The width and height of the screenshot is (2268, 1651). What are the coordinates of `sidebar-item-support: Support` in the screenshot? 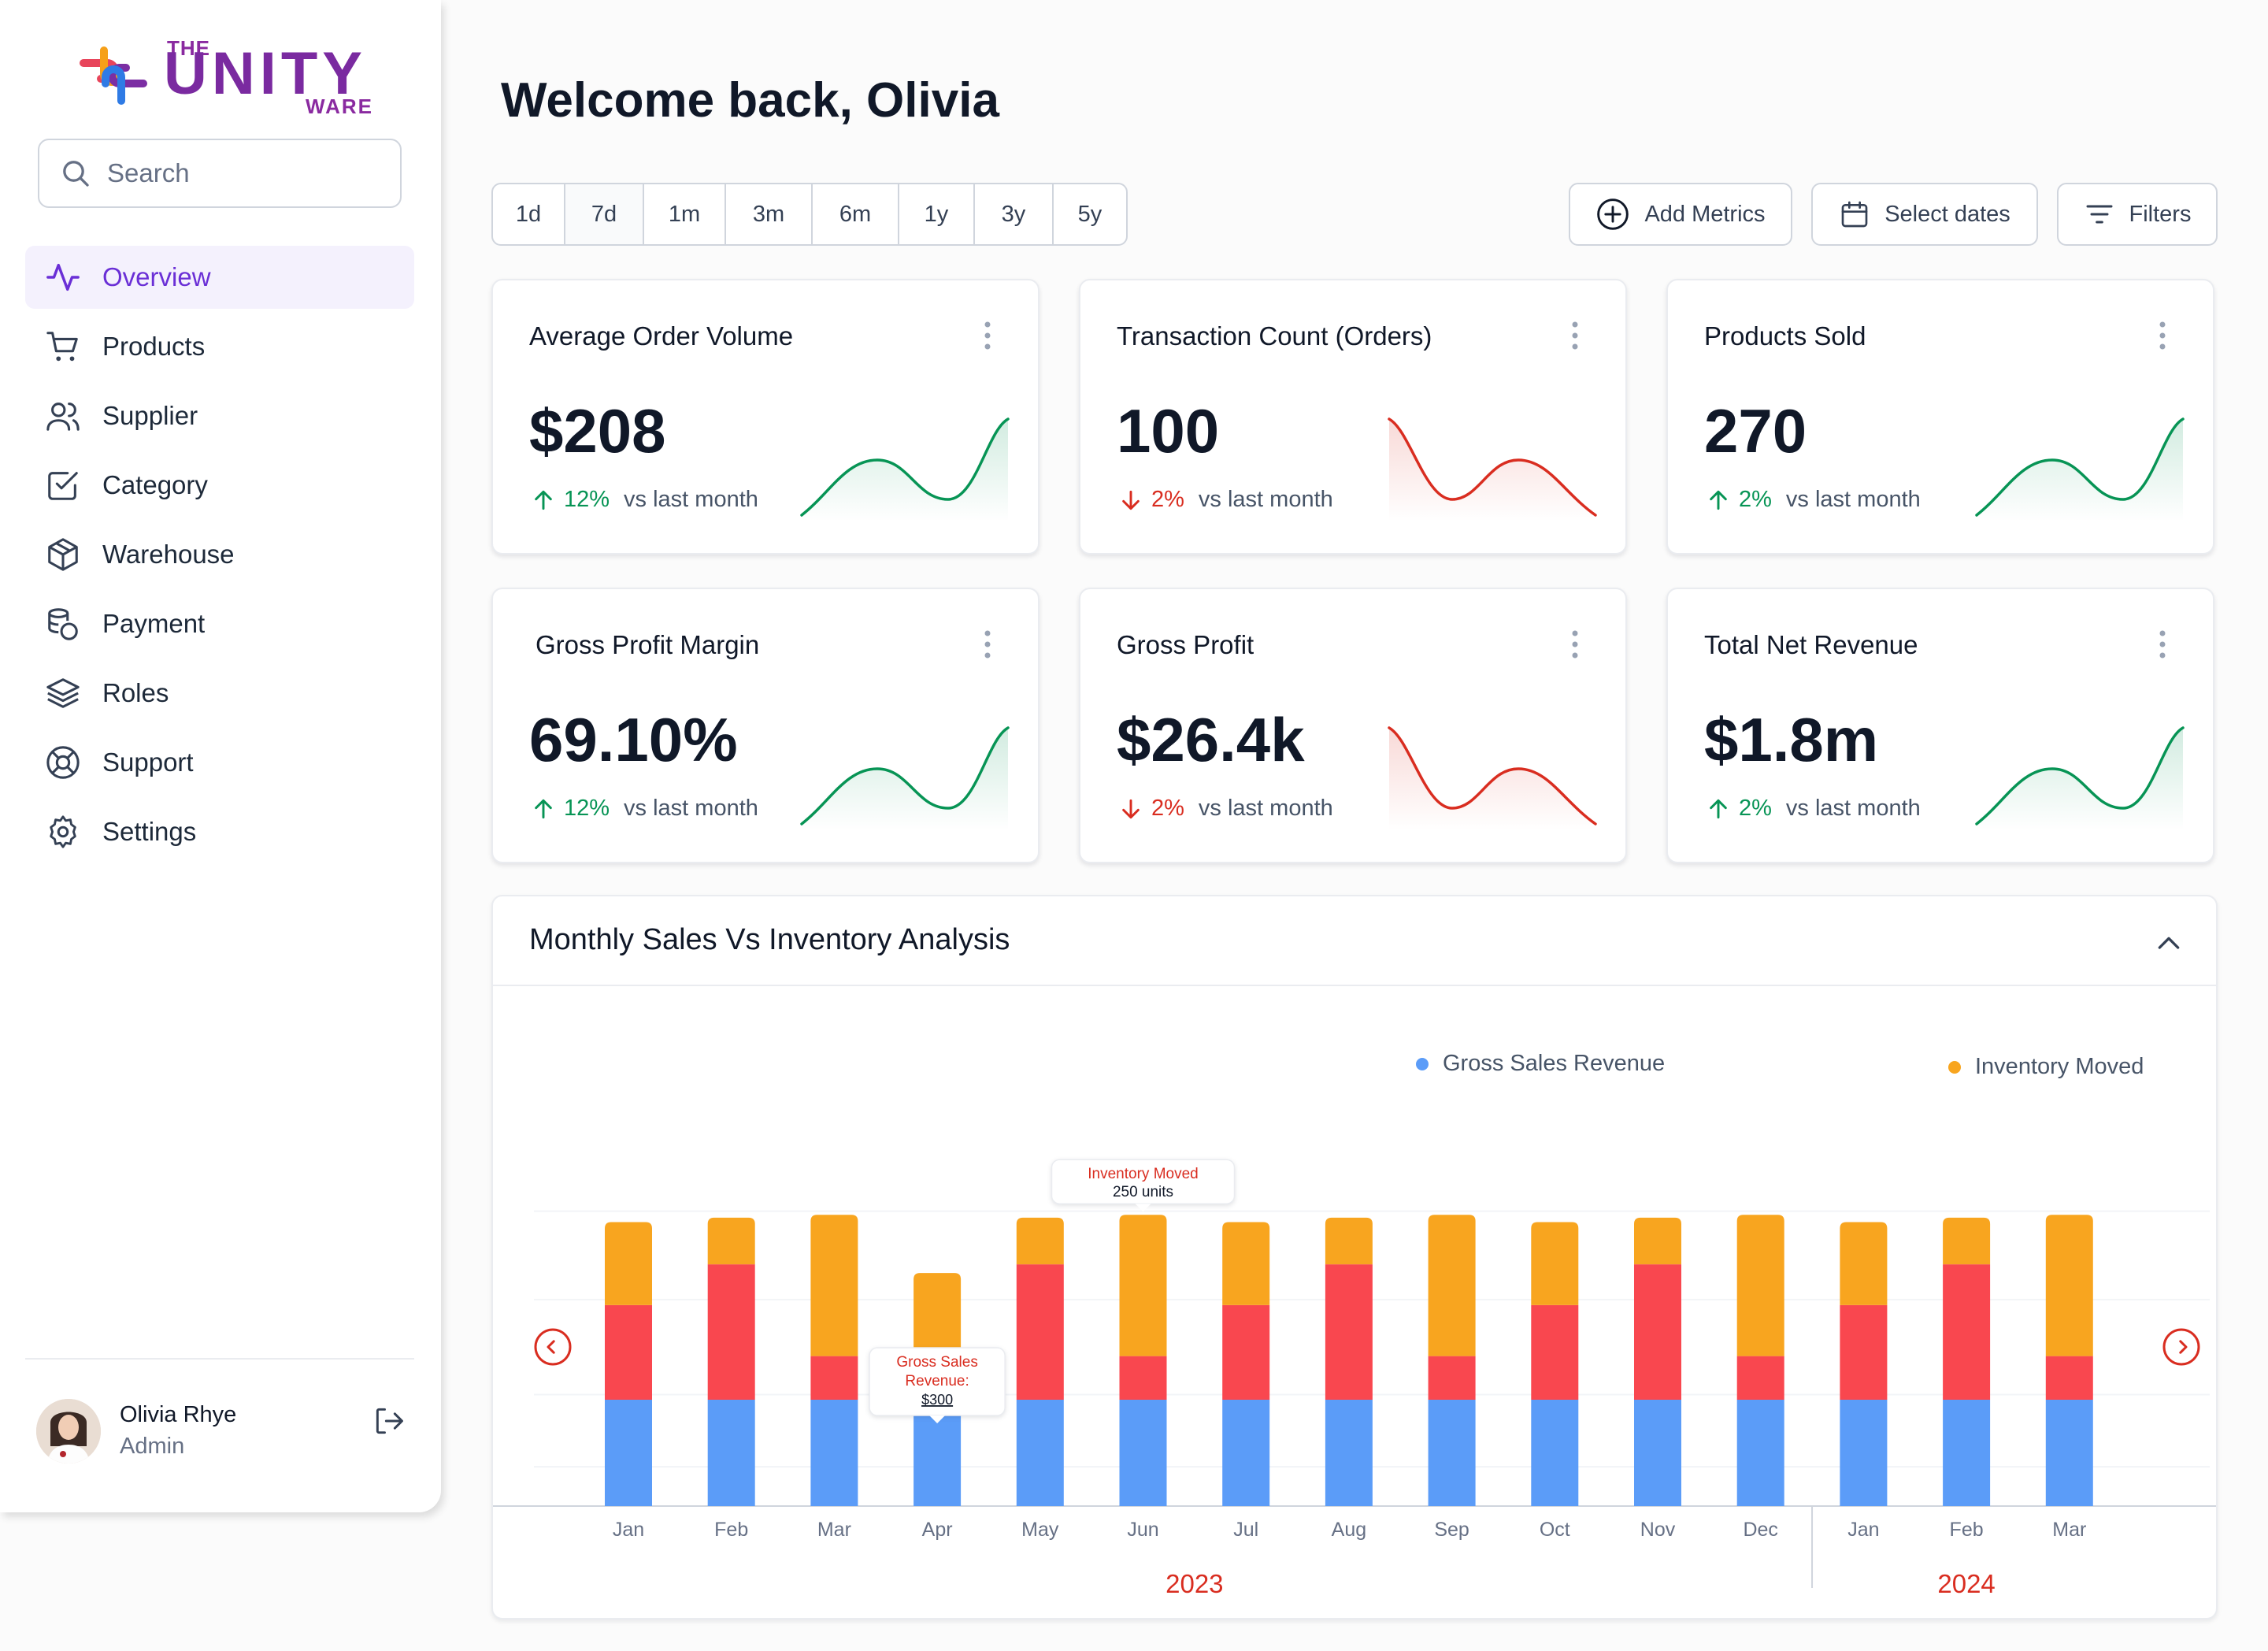 It's located at (219, 762).